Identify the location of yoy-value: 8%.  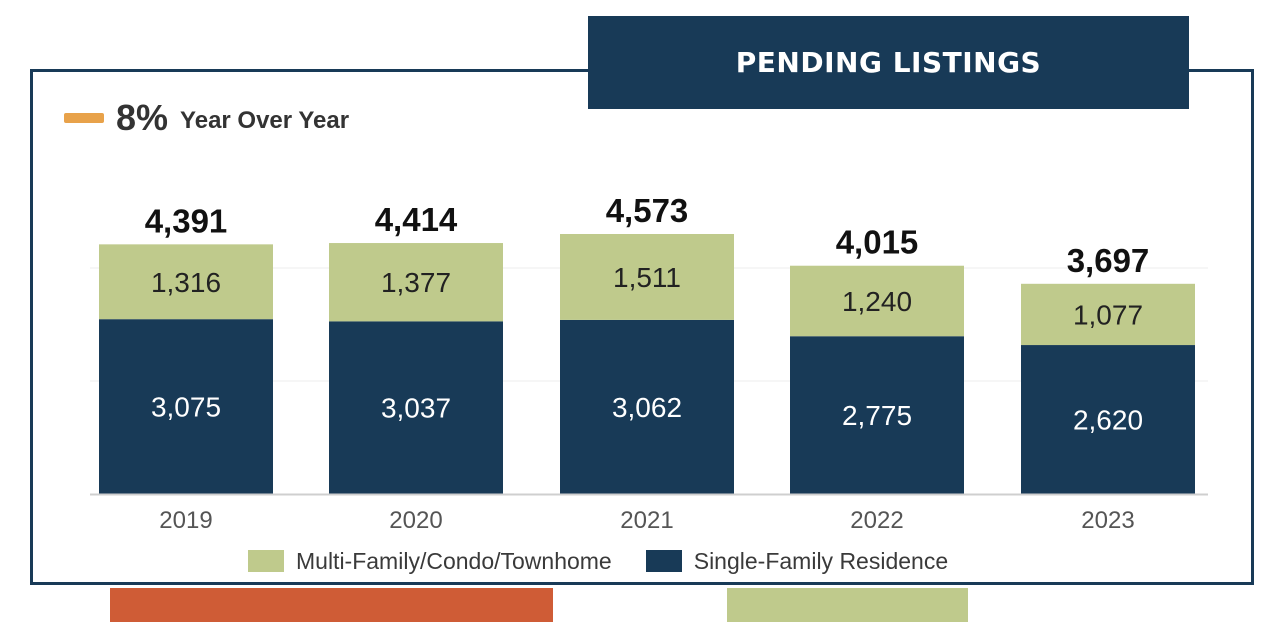
(142, 117).